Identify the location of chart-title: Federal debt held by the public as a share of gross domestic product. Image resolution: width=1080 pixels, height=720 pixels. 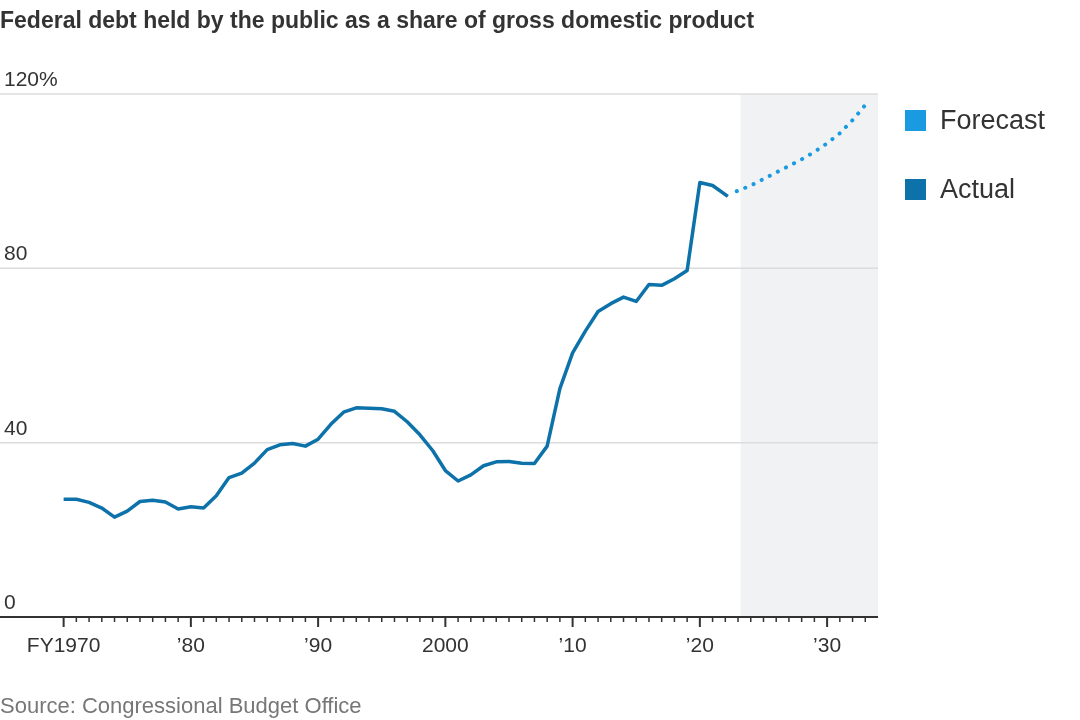
(377, 20).